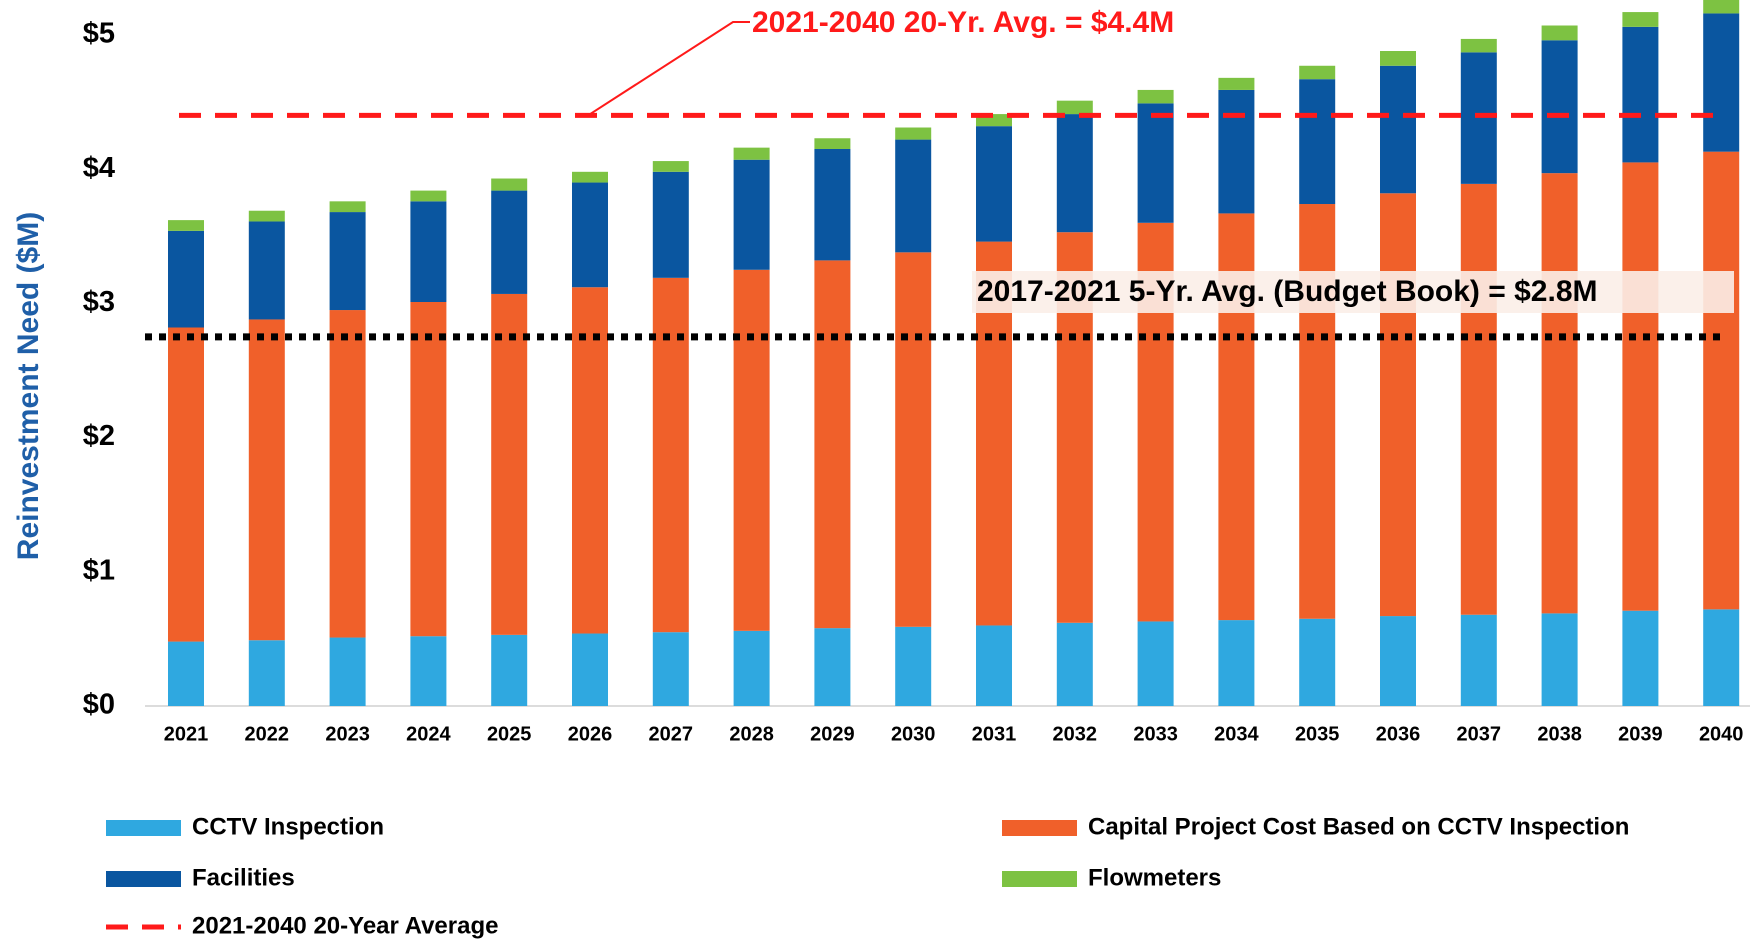 The image size is (1755, 941). I want to click on x-tick-label: 2035, so click(1317, 734).